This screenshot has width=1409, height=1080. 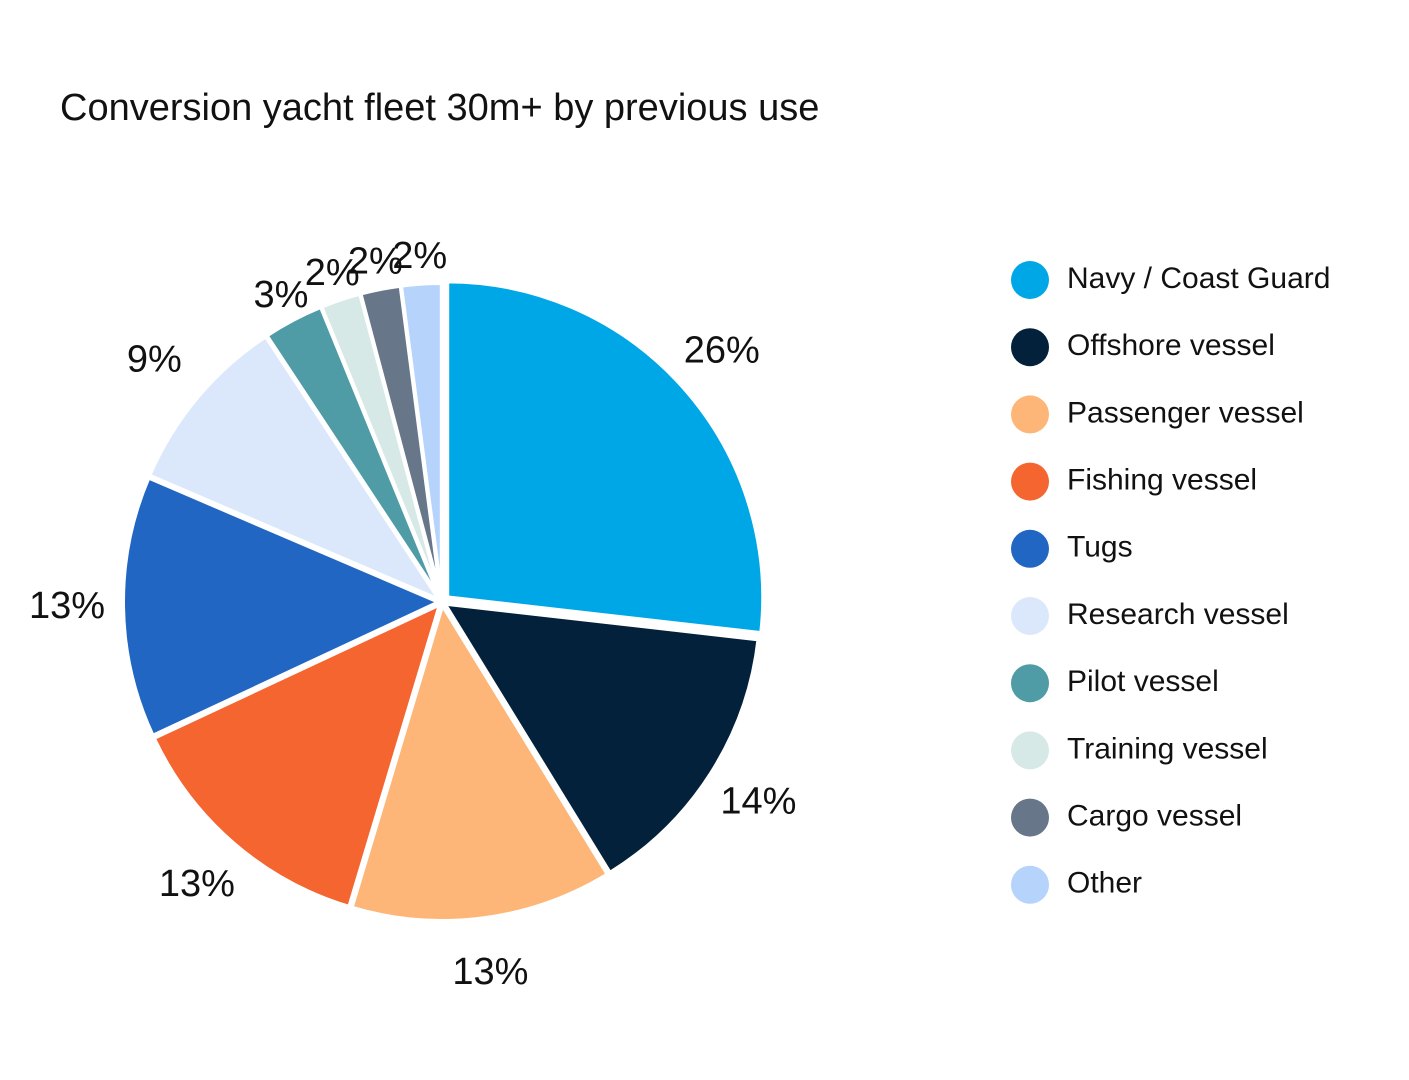 I want to click on legend-label: Tugs, so click(x=1100, y=547).